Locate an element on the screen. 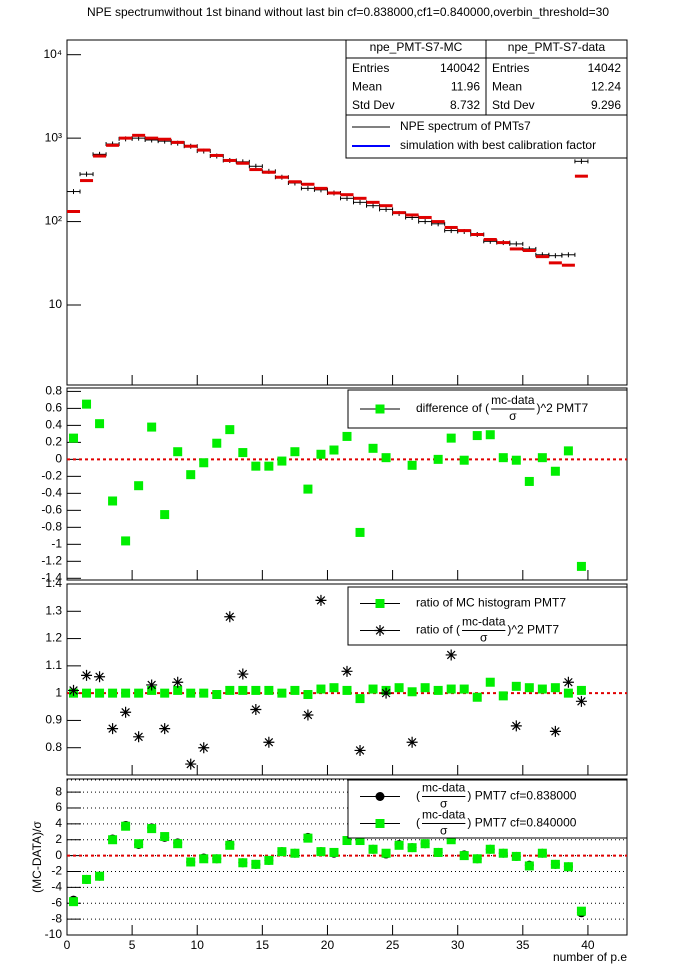  stats-value: 11.96 is located at coordinates (465, 87).